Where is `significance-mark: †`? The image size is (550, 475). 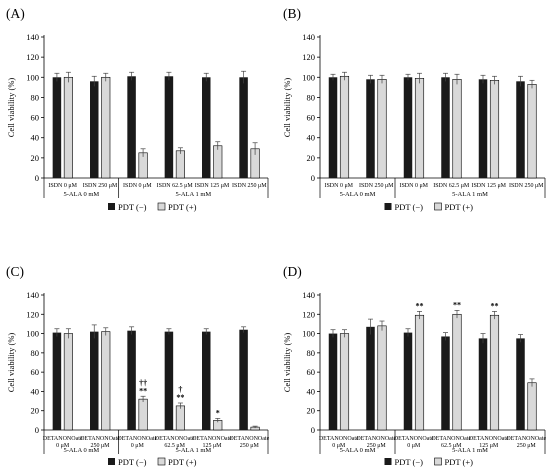
significance-mark: † is located at coordinates (180, 389).